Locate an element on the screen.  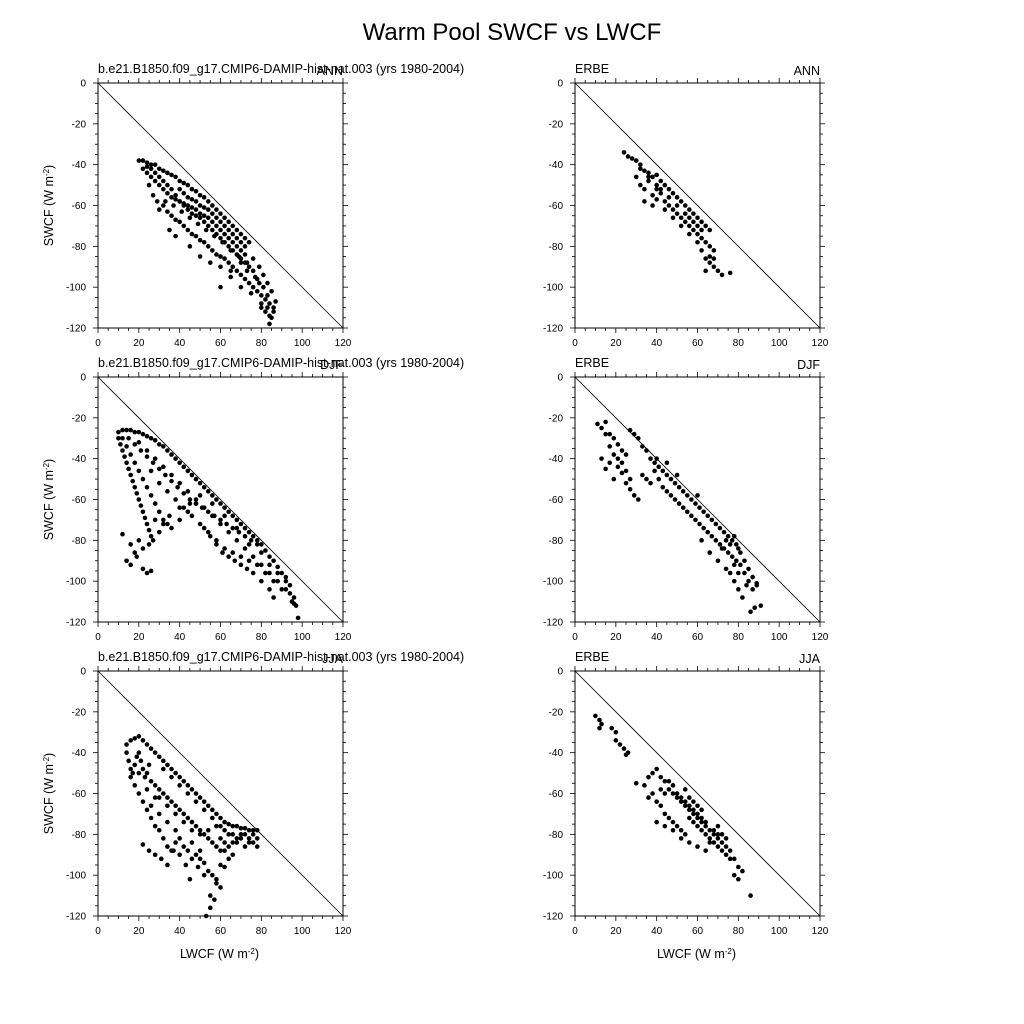
scatter-points is located at coordinates (192, 826).